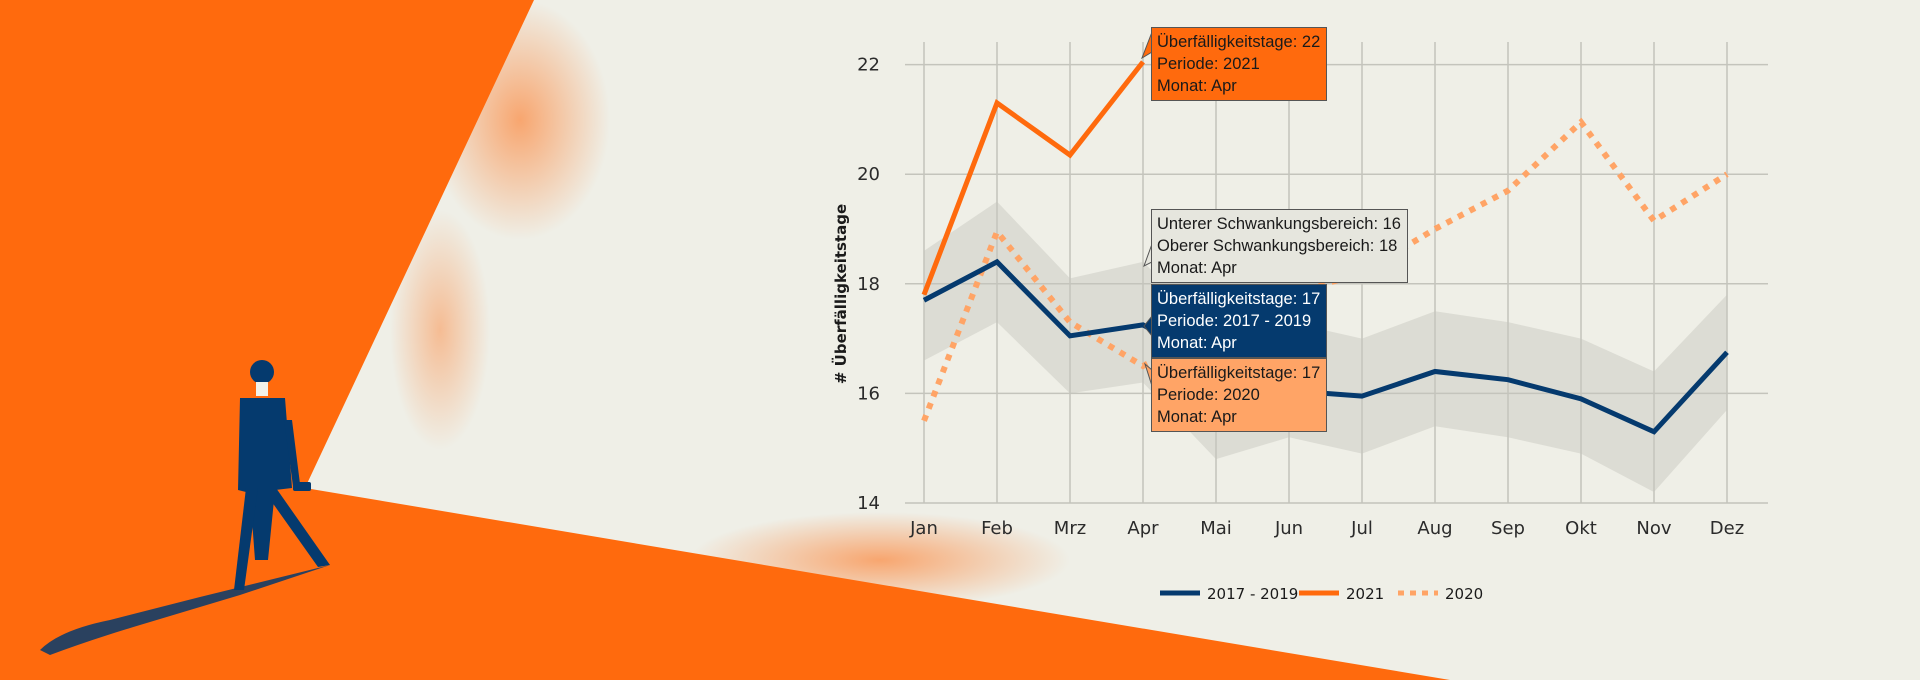 The width and height of the screenshot is (1920, 680). What do you see at coordinates (1033, 178) in the screenshot?
I see `series-line-2021` at bounding box center [1033, 178].